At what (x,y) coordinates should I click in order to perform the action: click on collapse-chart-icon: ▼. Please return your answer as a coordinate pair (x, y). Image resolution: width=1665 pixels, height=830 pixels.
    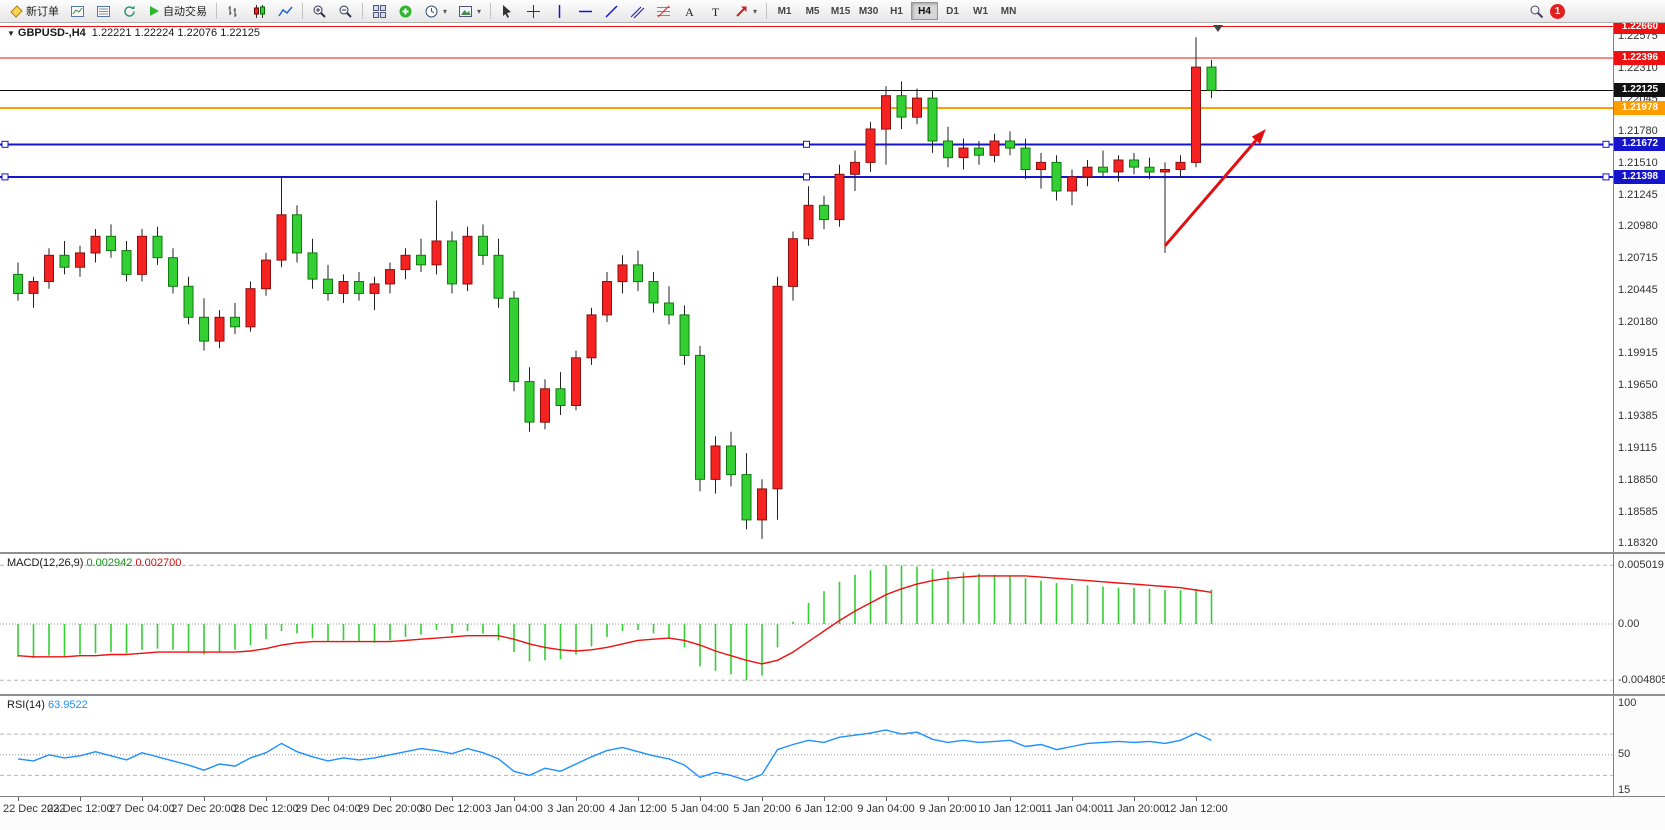
    Looking at the image, I should click on (11, 33).